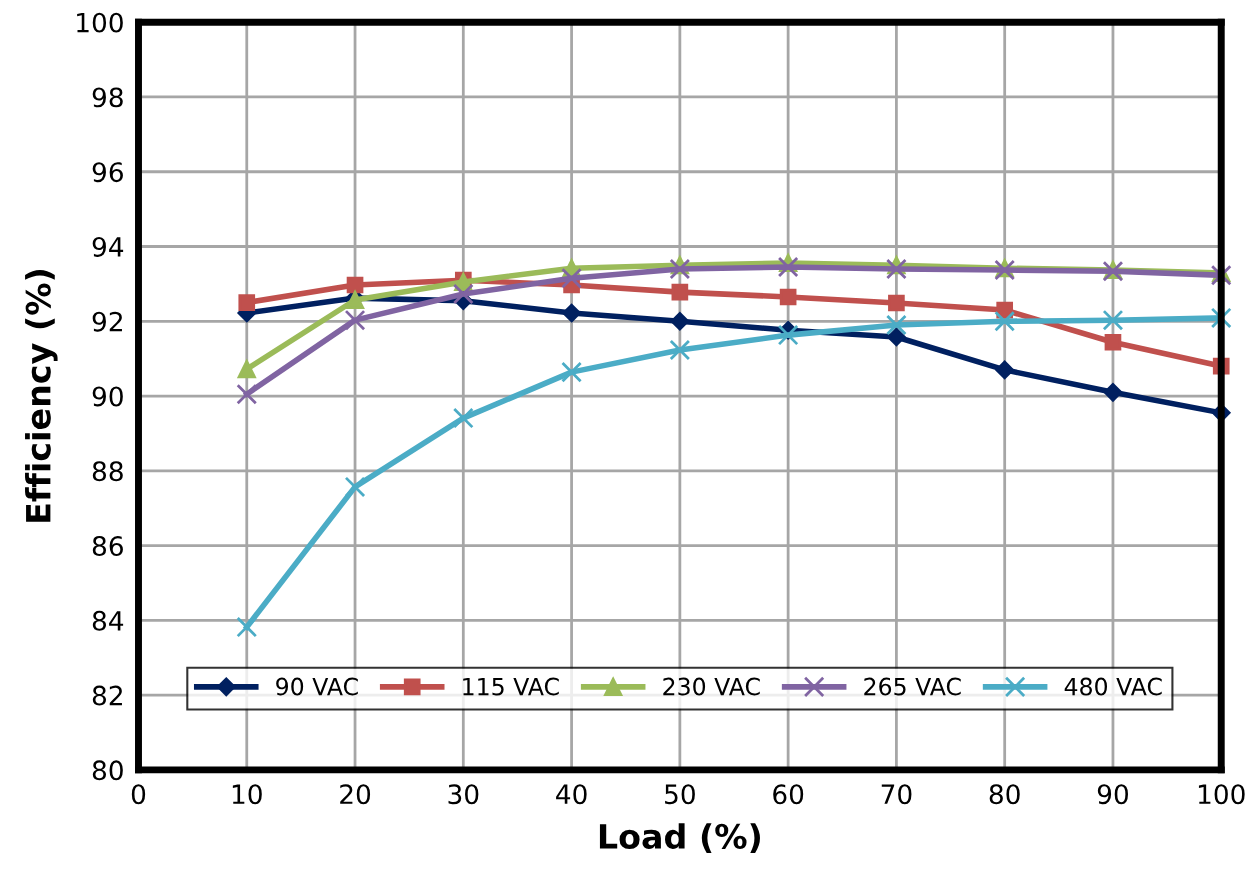  Describe the element at coordinates (107, 172) in the screenshot. I see `y-tick-label: 96` at that location.